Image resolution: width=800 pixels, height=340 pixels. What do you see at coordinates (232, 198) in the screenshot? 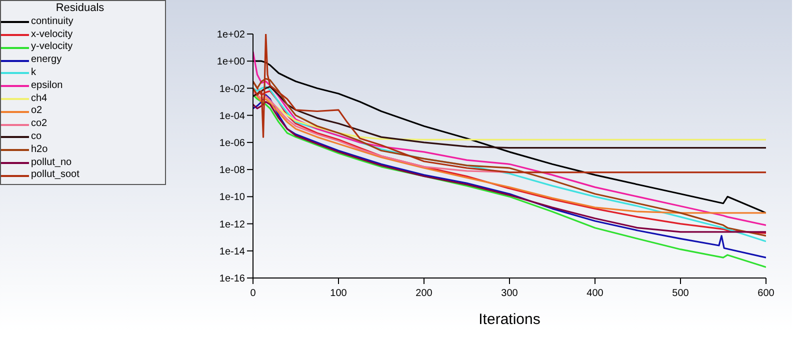
I see `y-tick-label: 1e-10` at bounding box center [232, 198].